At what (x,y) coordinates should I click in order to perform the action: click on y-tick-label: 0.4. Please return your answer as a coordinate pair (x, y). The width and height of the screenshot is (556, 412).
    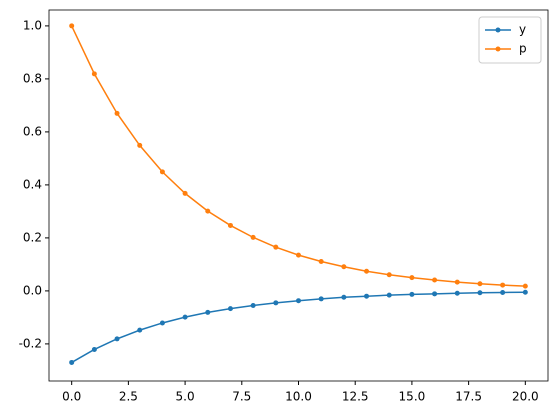
    Looking at the image, I should click on (32, 184).